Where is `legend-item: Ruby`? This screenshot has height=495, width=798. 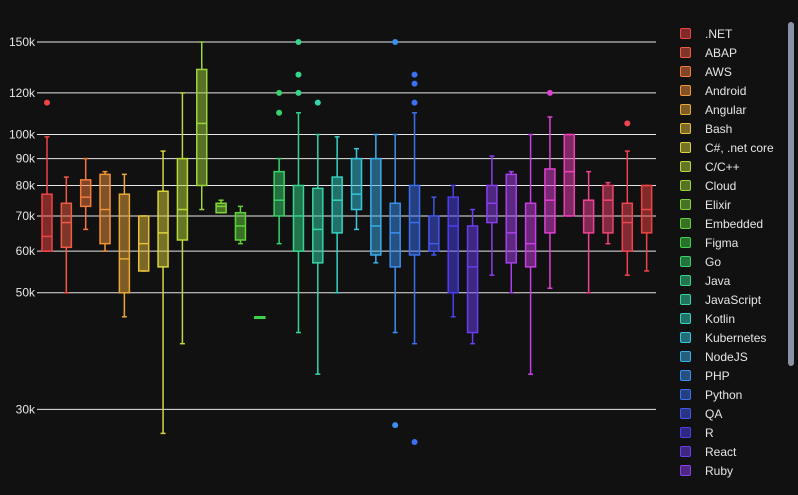 legend-item: Ruby is located at coordinates (732, 470).